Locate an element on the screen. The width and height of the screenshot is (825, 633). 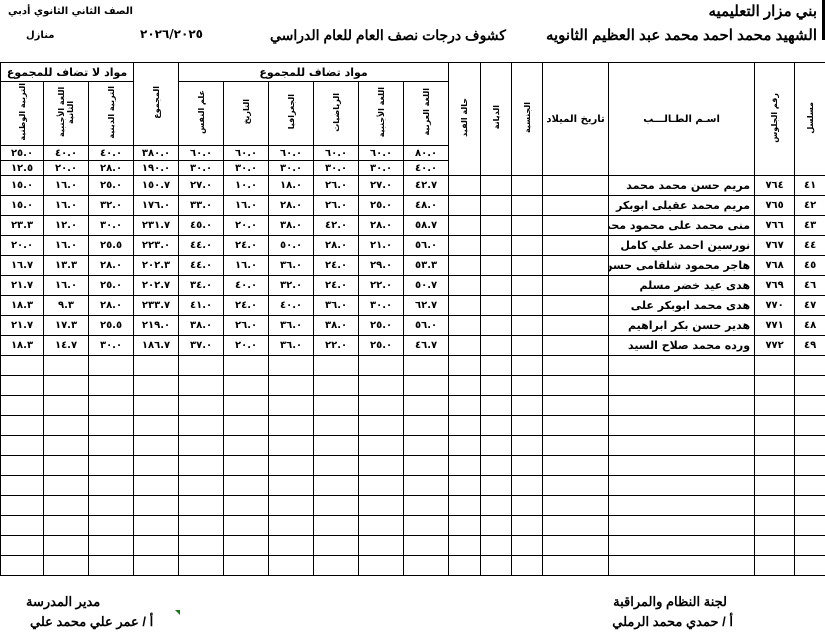
mark-subject-math: ٤٢.٠ is located at coordinates (336, 225).